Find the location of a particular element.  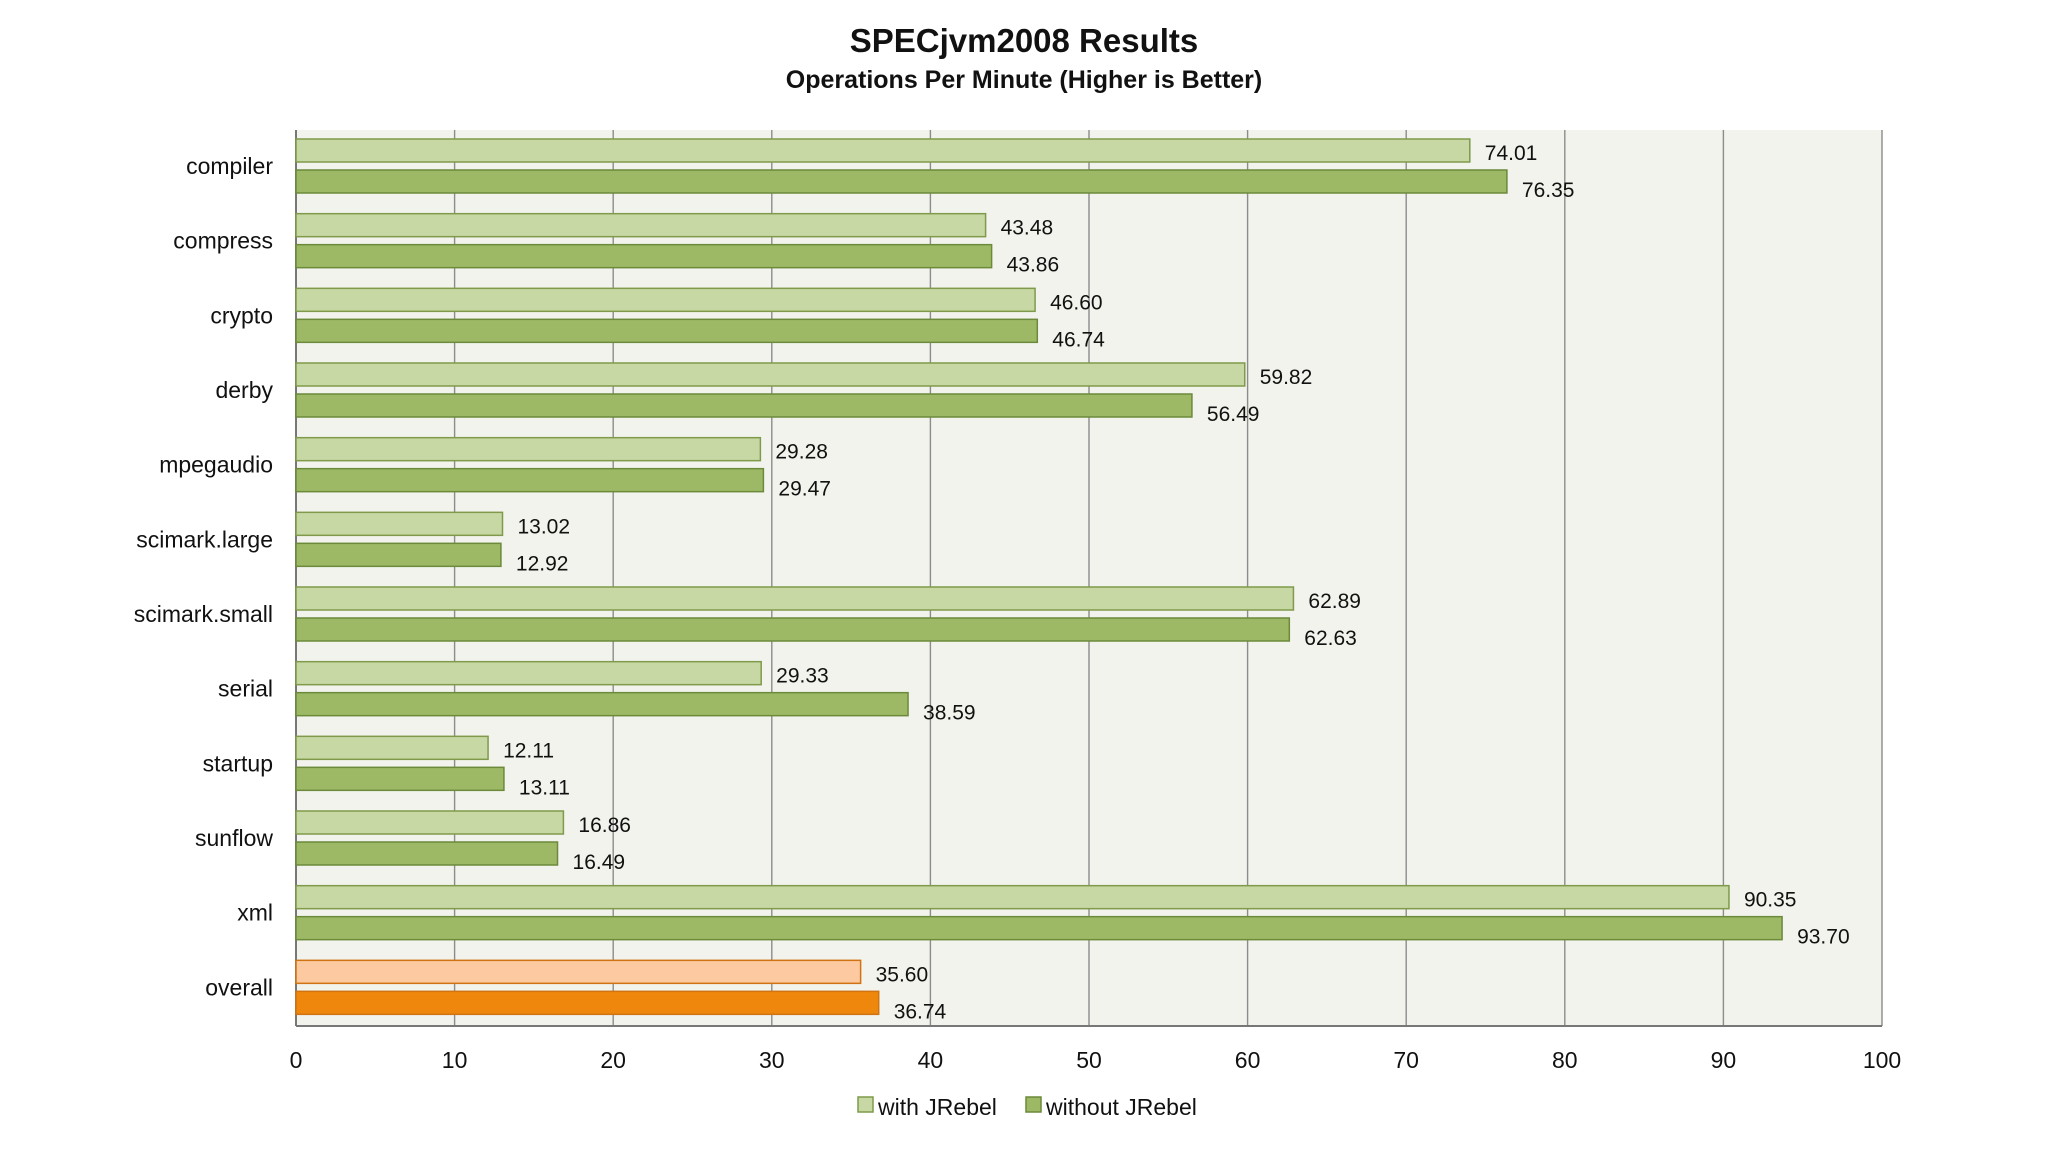

category-label: overall is located at coordinates (239, 987).